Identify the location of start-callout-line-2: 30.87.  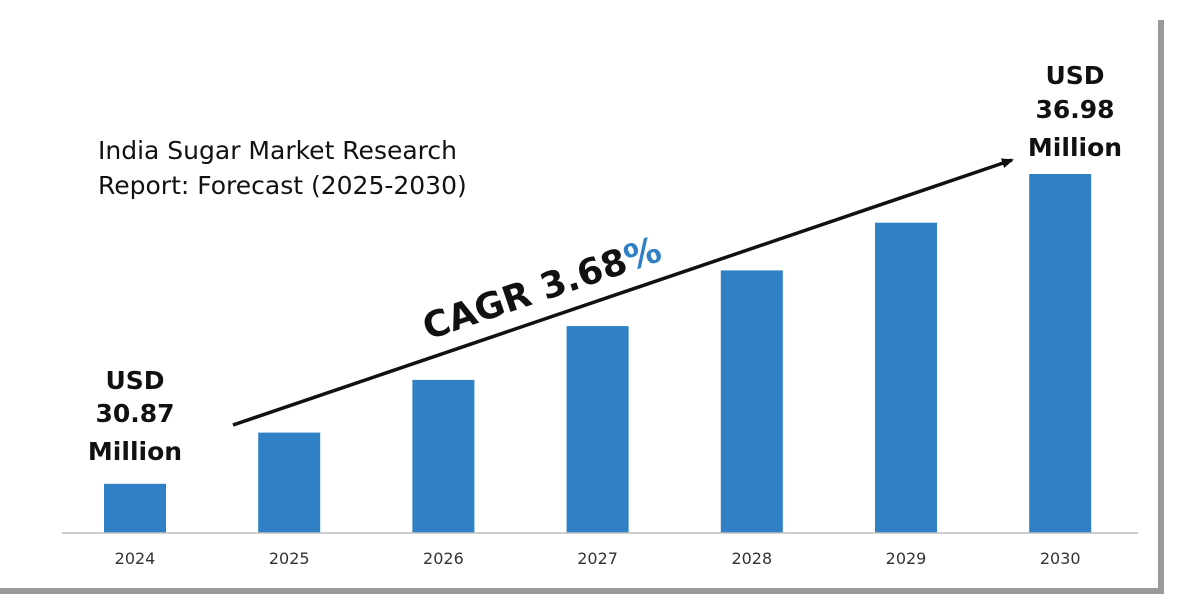
(134, 413).